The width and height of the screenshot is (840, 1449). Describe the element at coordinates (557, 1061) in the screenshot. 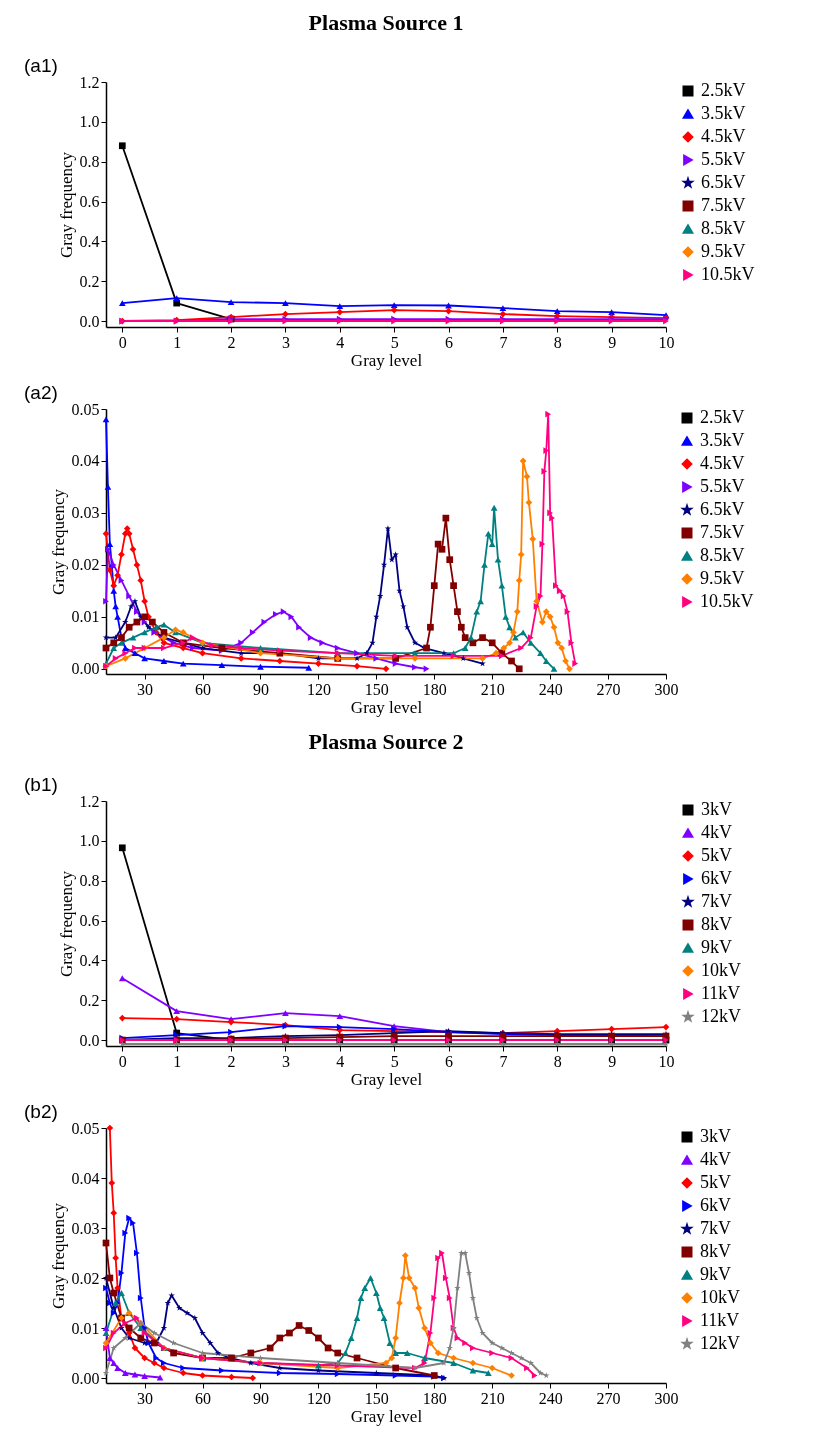

I see `x-tick-label: 8` at that location.